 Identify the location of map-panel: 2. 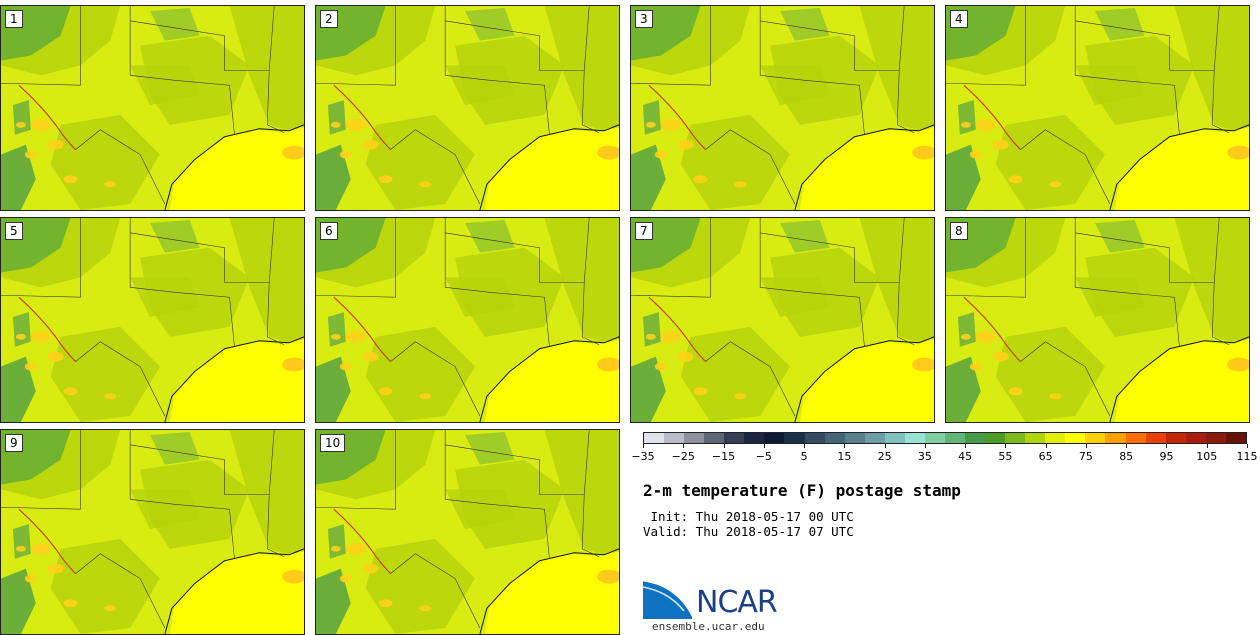
(467, 108).